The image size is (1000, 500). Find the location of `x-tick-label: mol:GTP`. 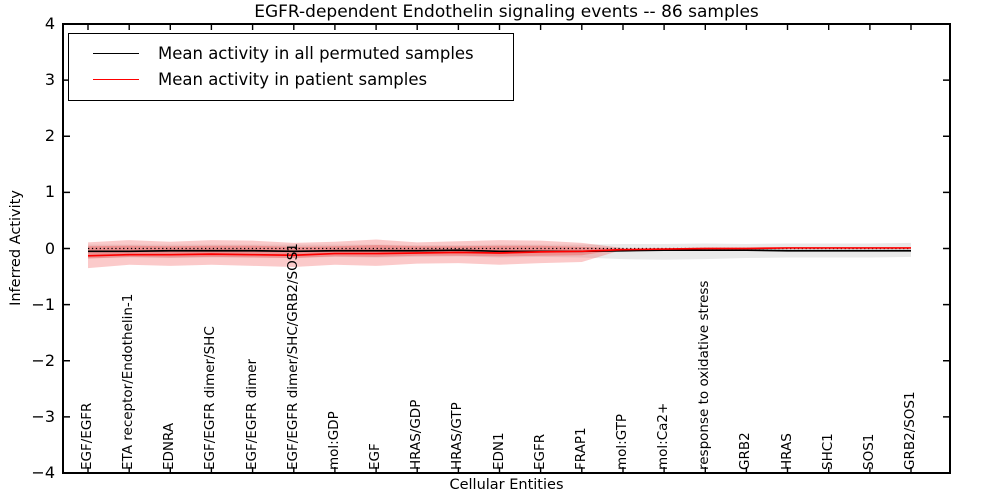

x-tick-label: mol:GTP is located at coordinates (621, 441).